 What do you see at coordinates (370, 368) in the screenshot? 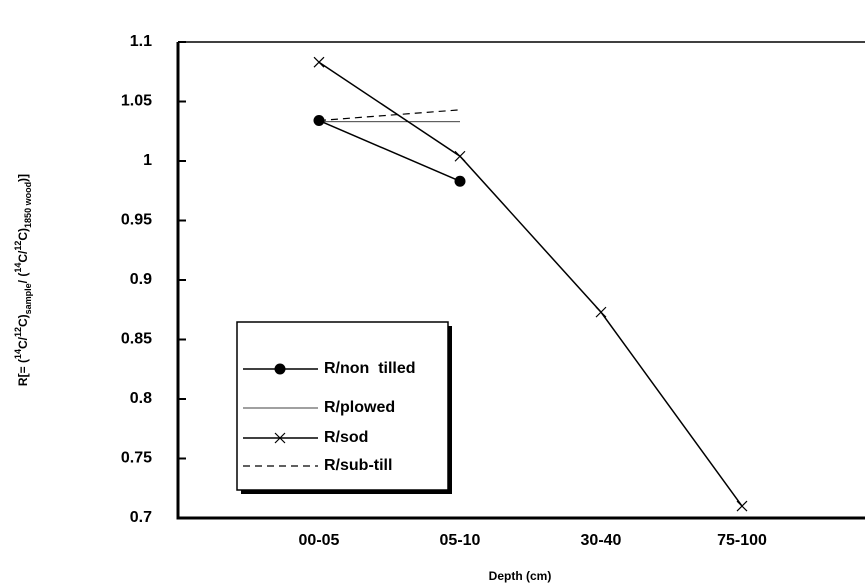
I see `legend-label: R/non tilled` at bounding box center [370, 368].